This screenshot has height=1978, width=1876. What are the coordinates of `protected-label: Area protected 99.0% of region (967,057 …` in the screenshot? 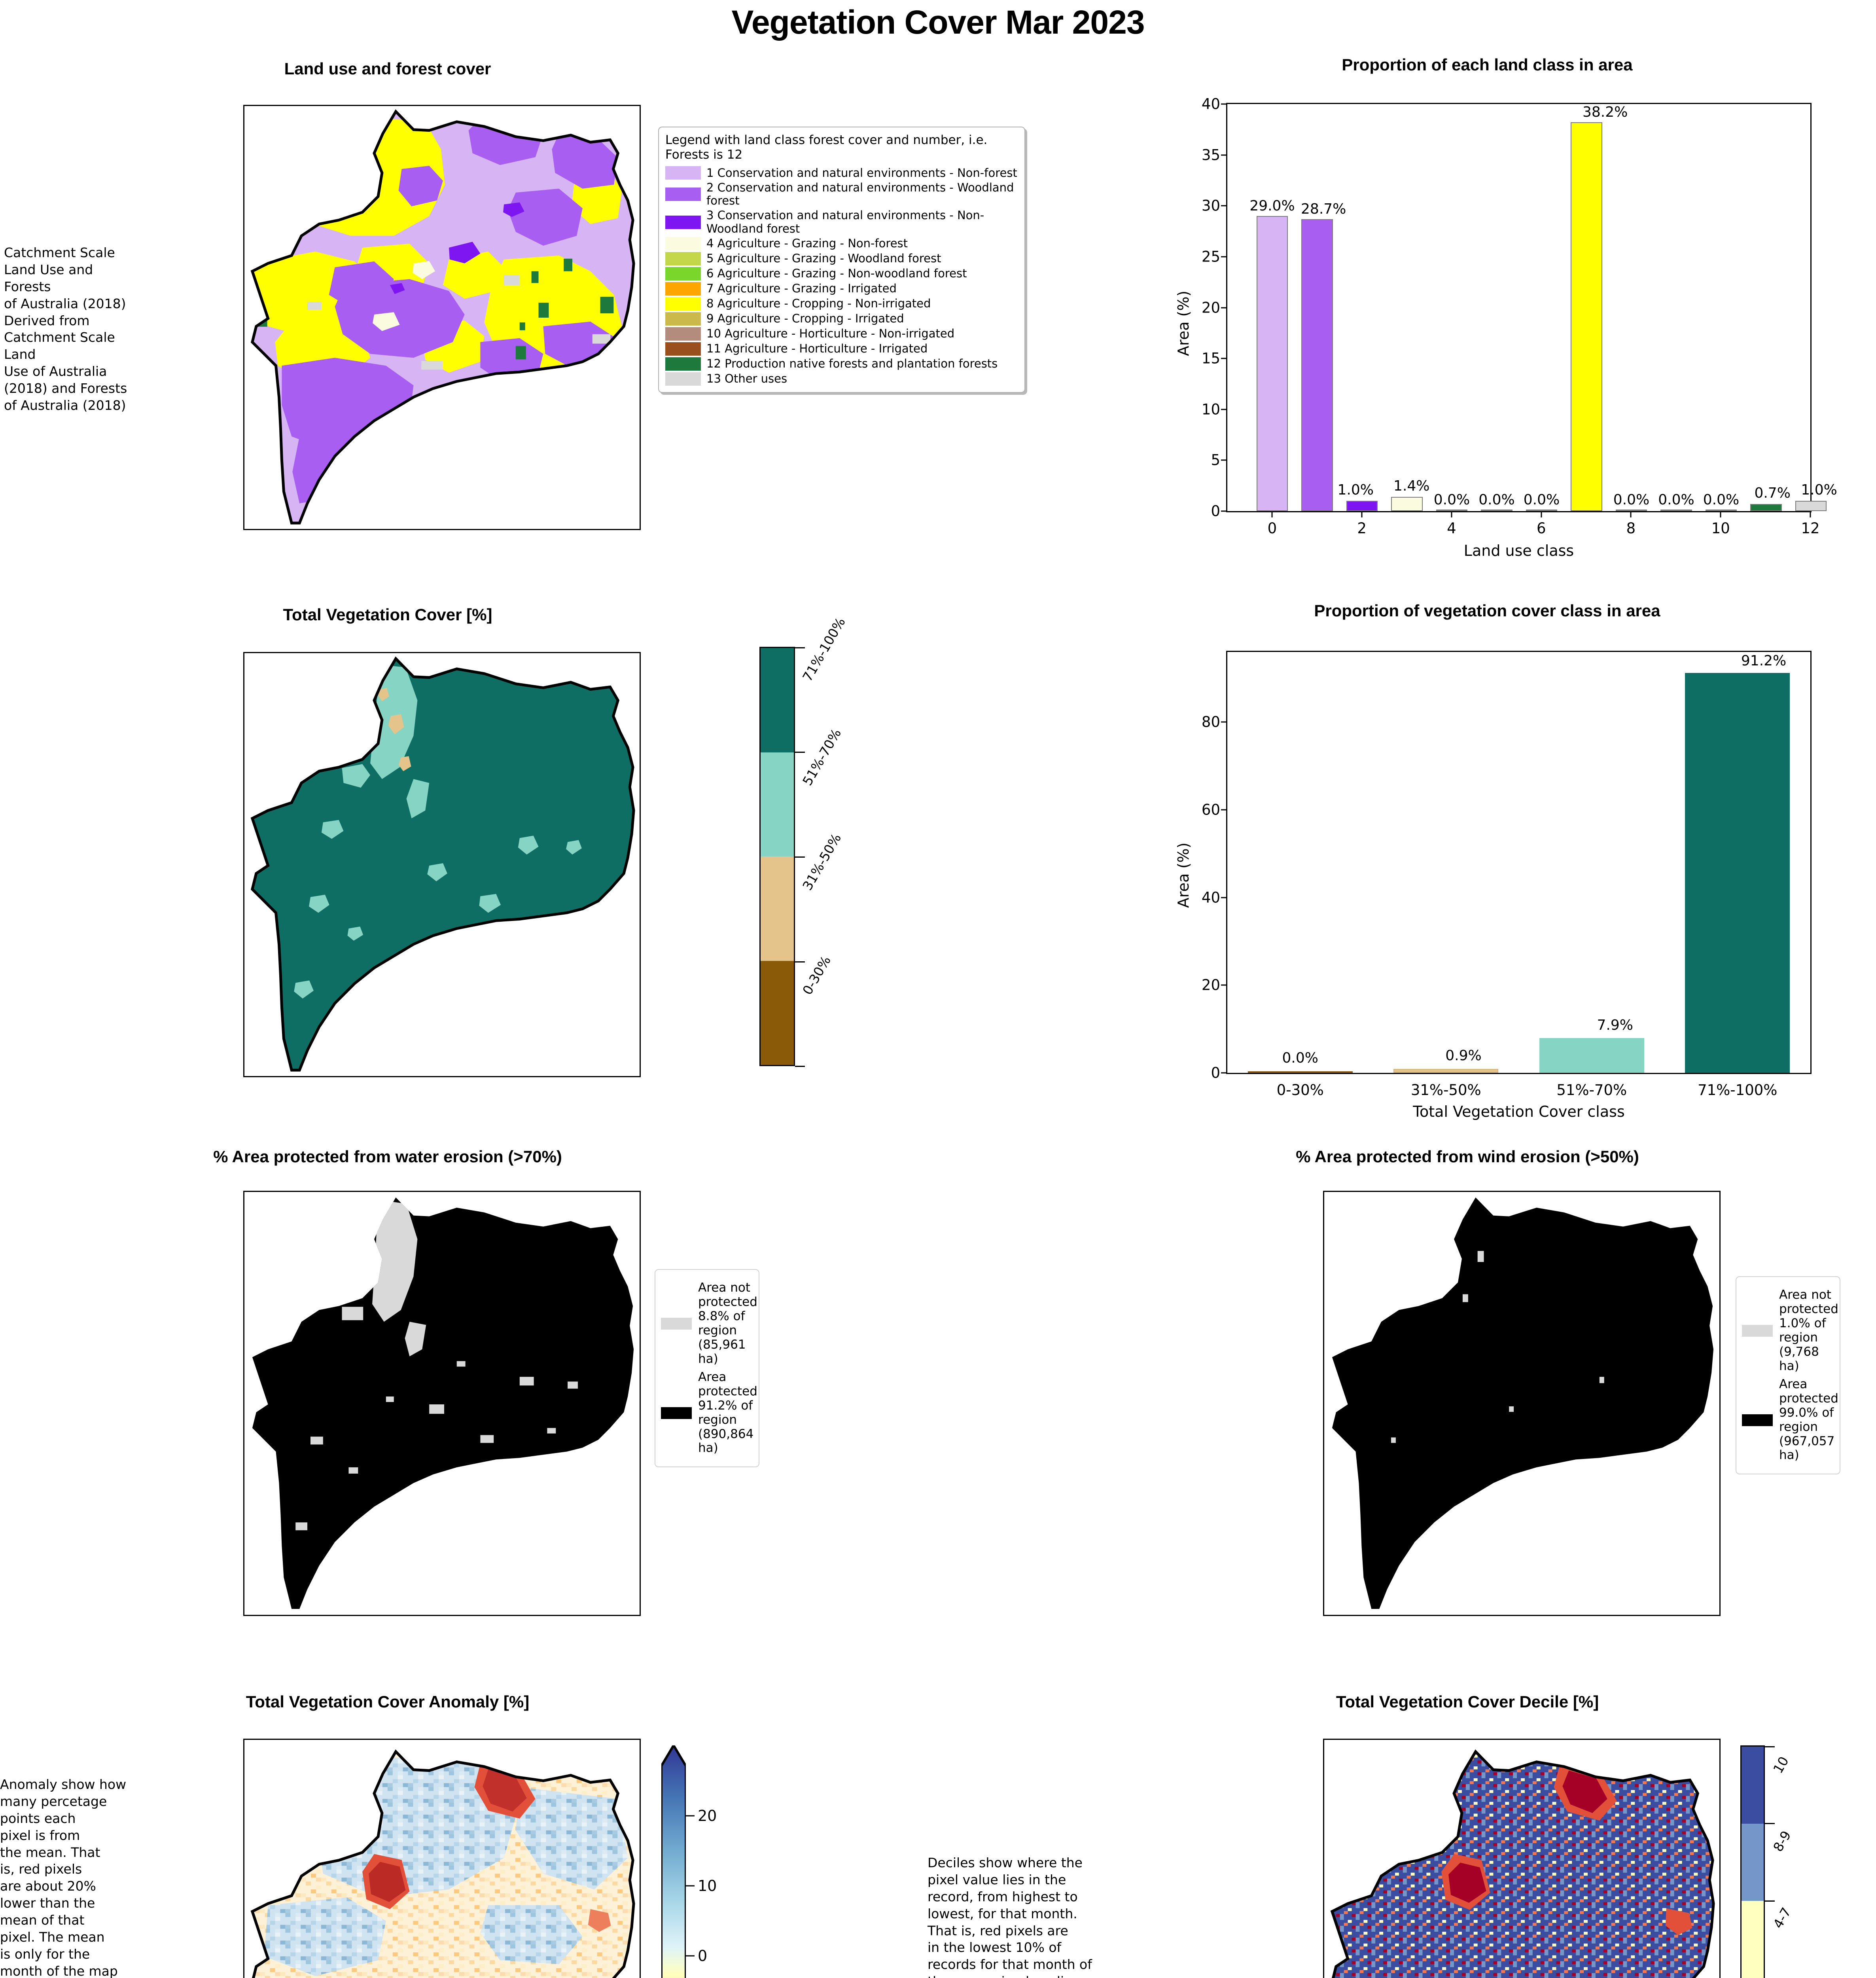 It's located at (1808, 1420).